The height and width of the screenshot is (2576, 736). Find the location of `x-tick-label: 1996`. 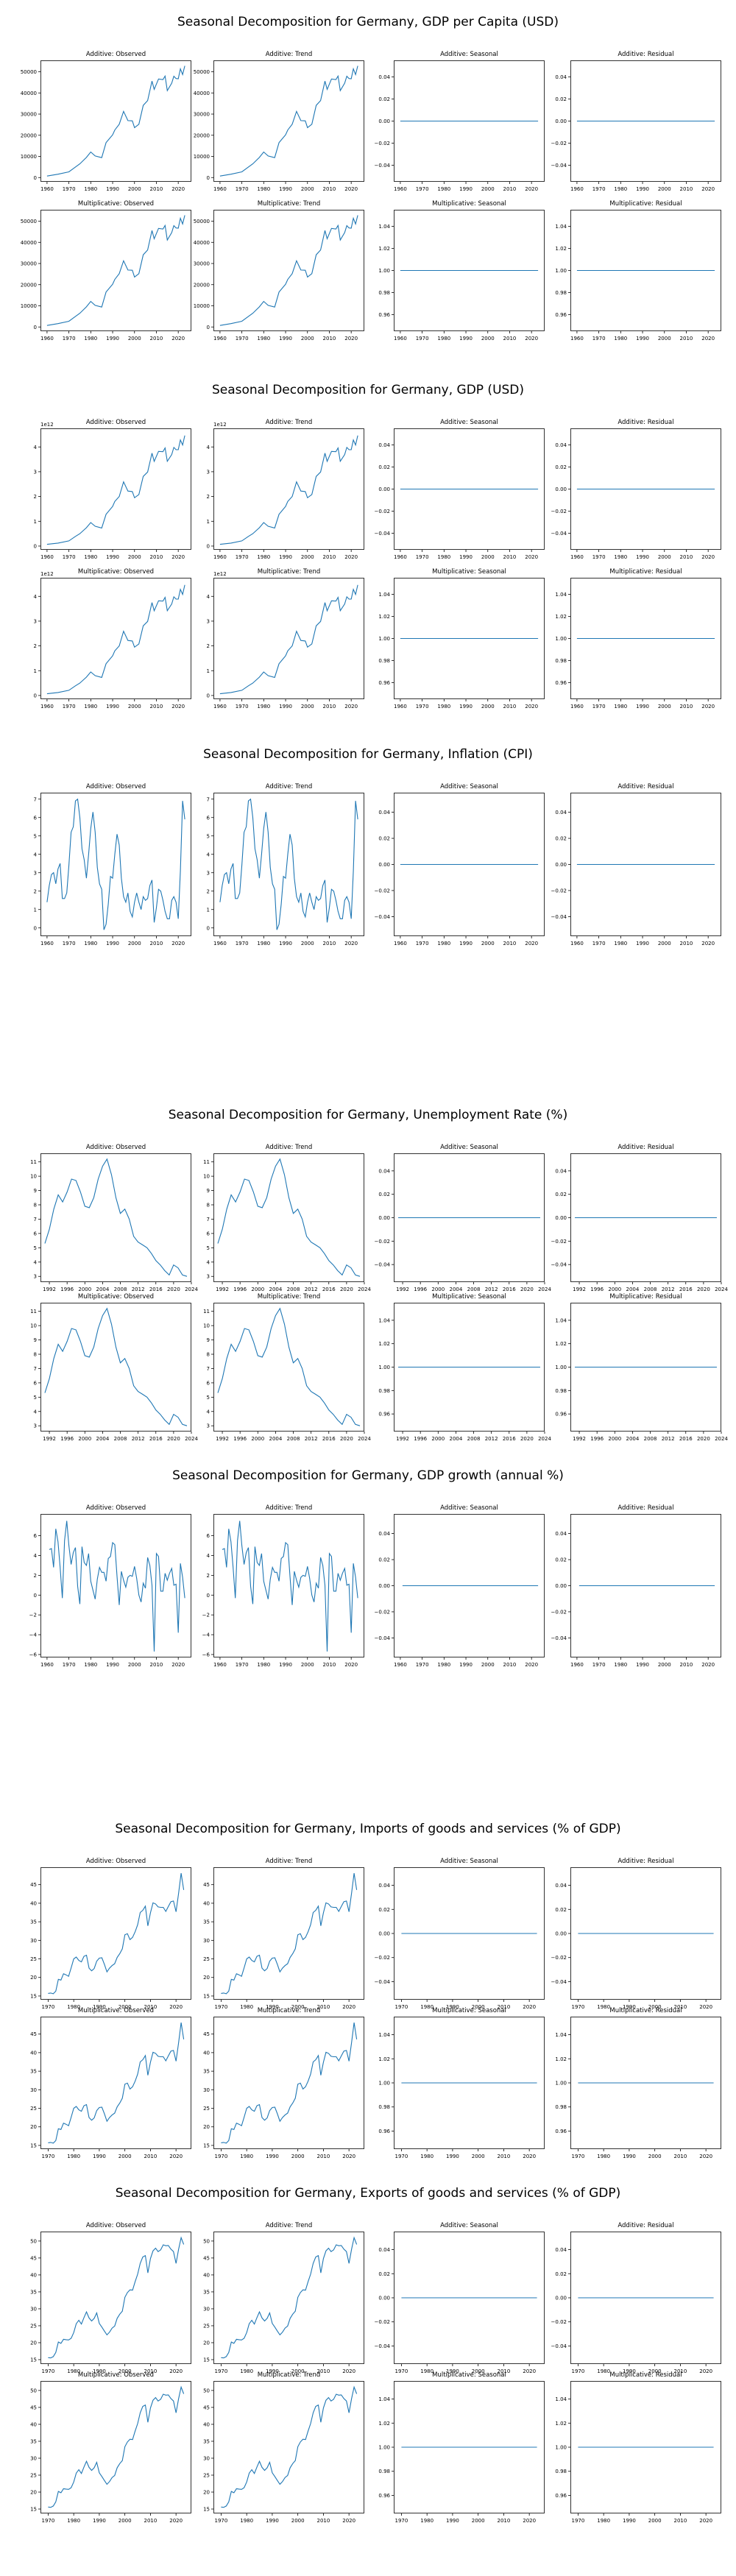

x-tick-label: 1996 is located at coordinates (240, 1439).